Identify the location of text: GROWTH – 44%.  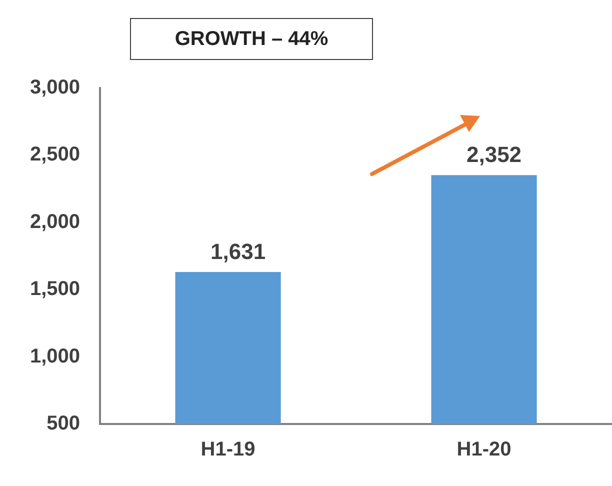
(251, 39).